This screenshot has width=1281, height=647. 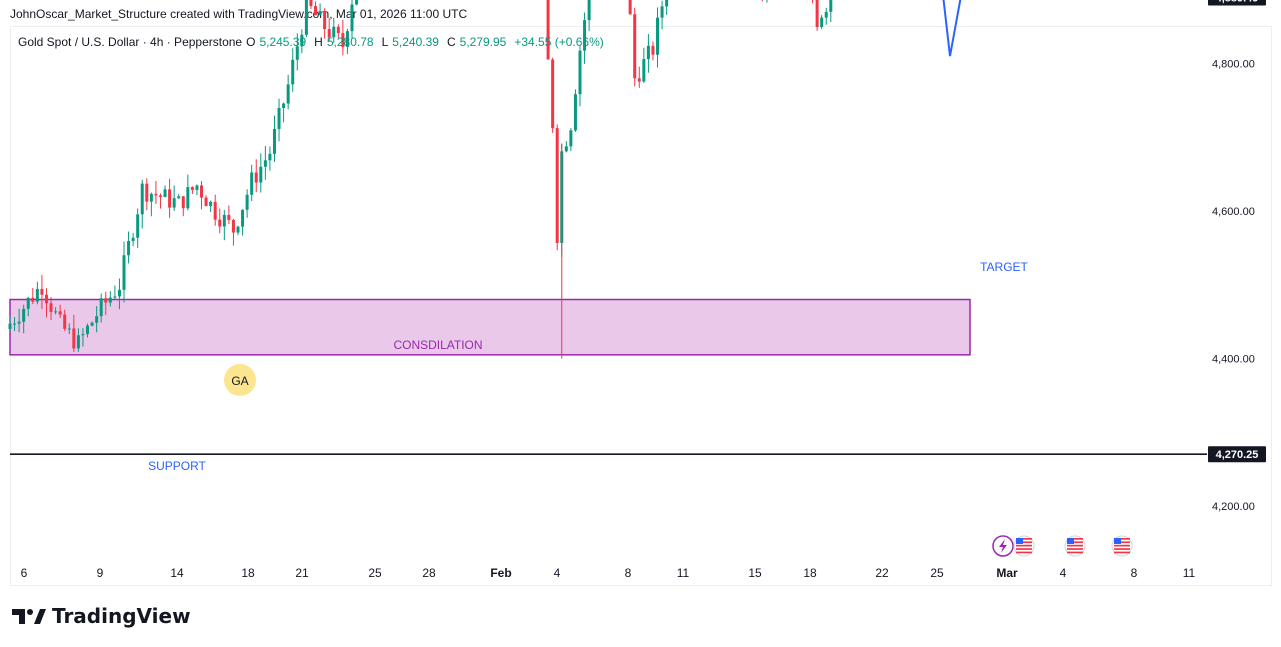 What do you see at coordinates (882, 573) in the screenshot?
I see `x-tick-label: 22` at bounding box center [882, 573].